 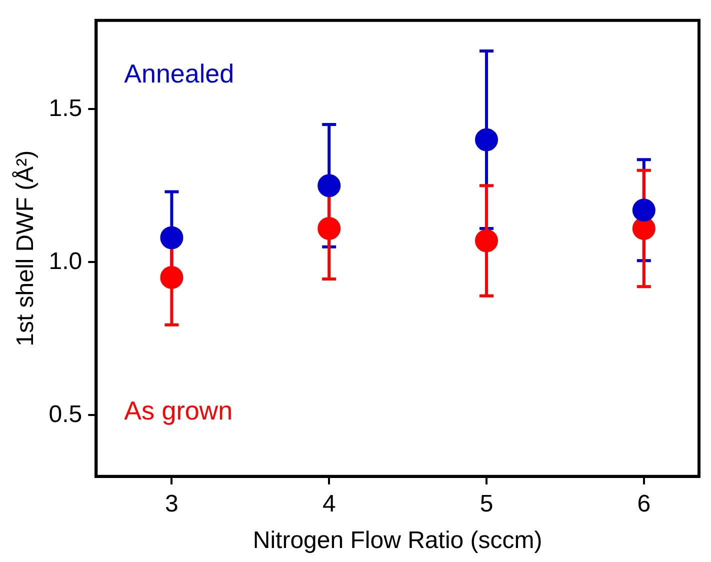 I want to click on text: As grown, so click(x=178, y=411).